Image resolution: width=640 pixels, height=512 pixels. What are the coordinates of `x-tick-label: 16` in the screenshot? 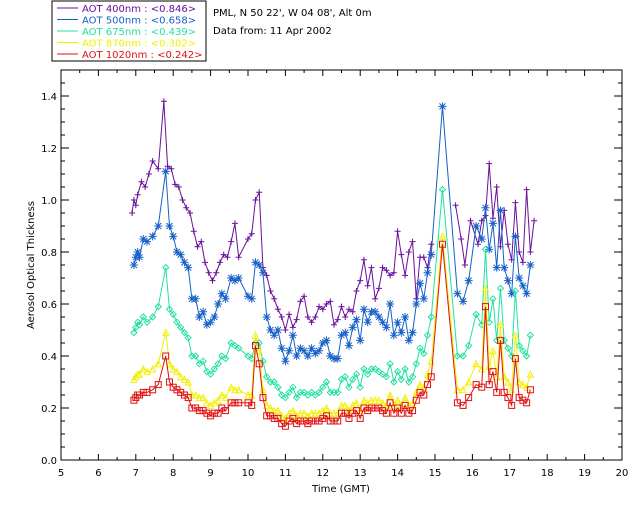 It's located at (472, 473).